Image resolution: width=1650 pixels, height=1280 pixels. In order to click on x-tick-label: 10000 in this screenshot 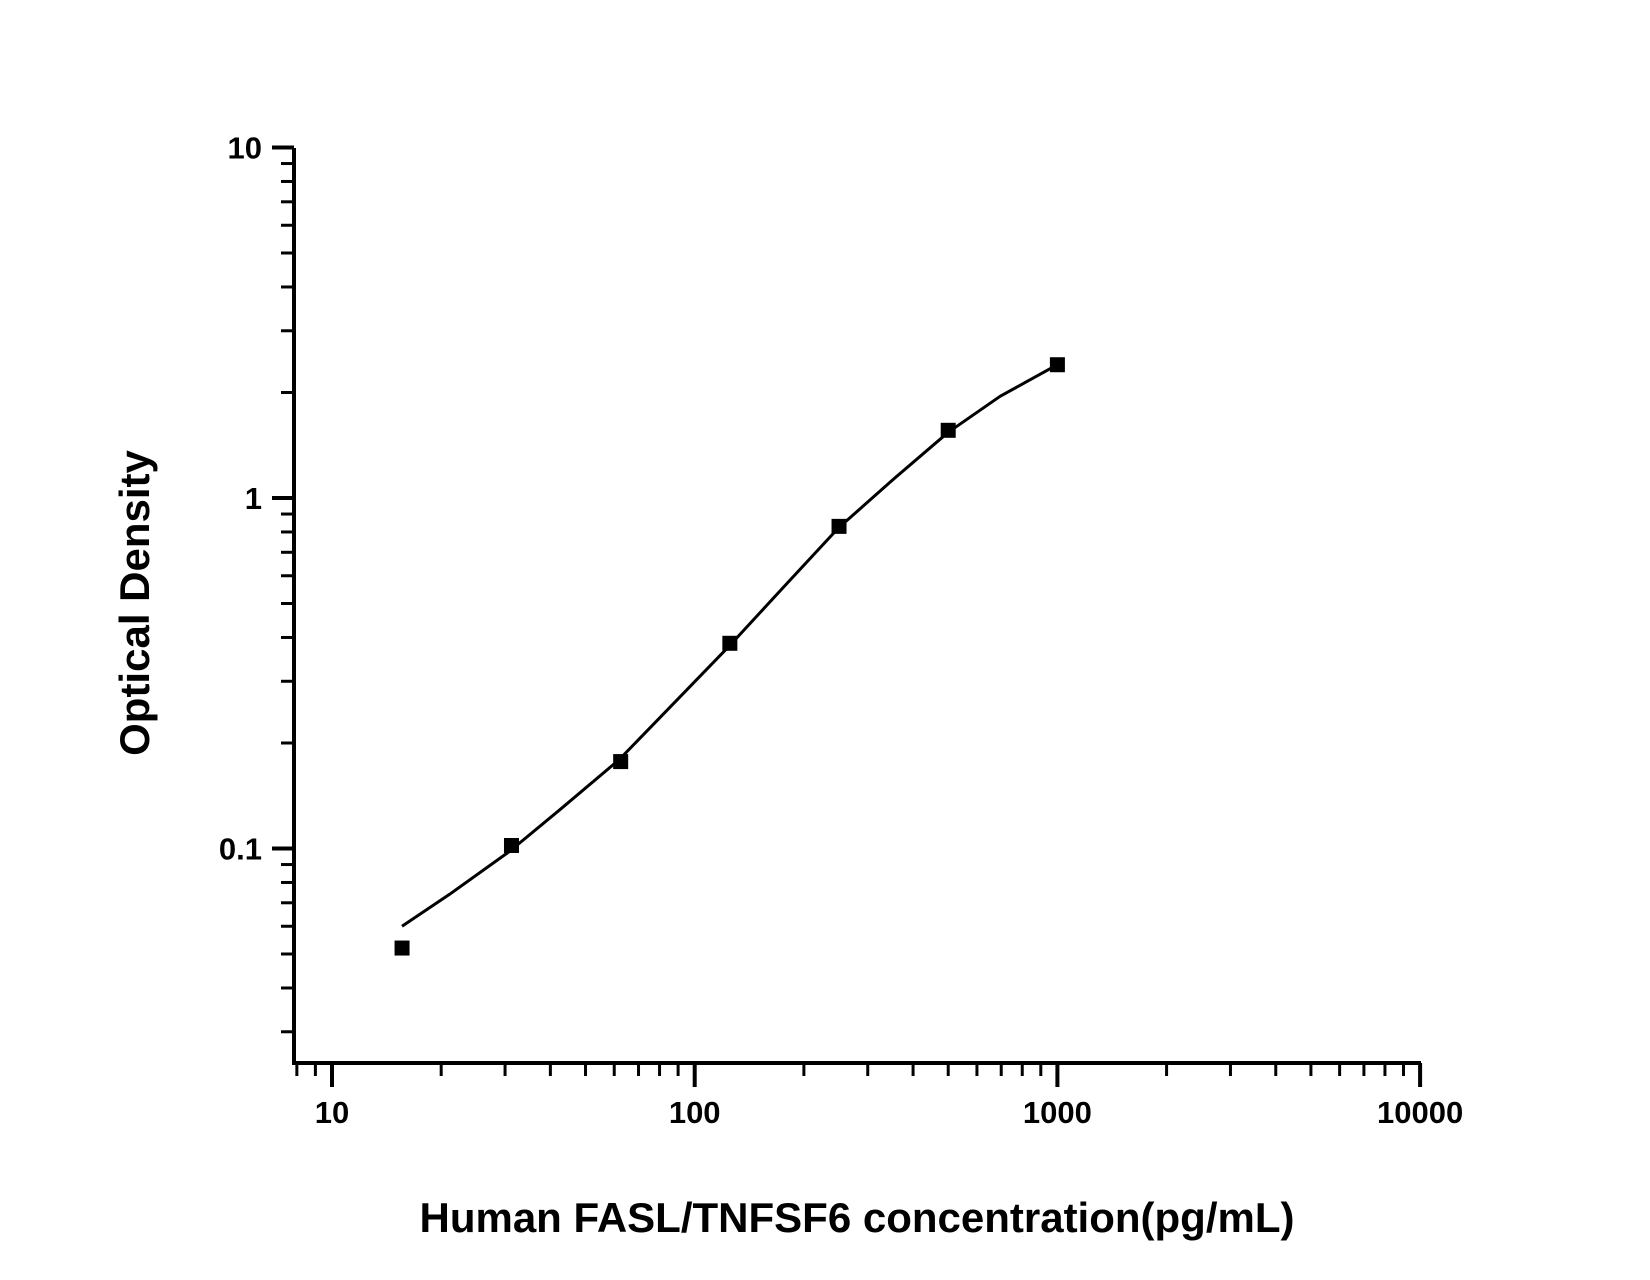, I will do `click(1420, 1112)`.